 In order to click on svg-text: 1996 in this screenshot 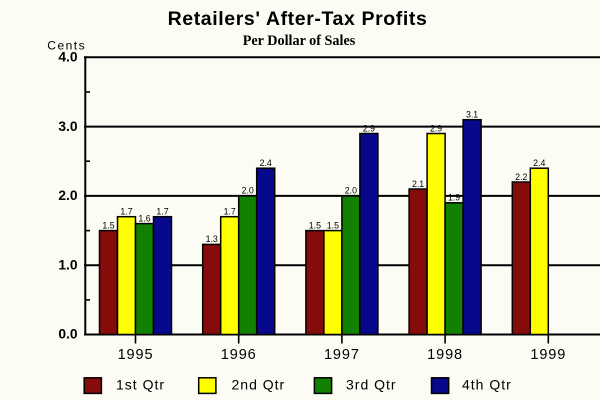, I will do `click(239, 355)`.